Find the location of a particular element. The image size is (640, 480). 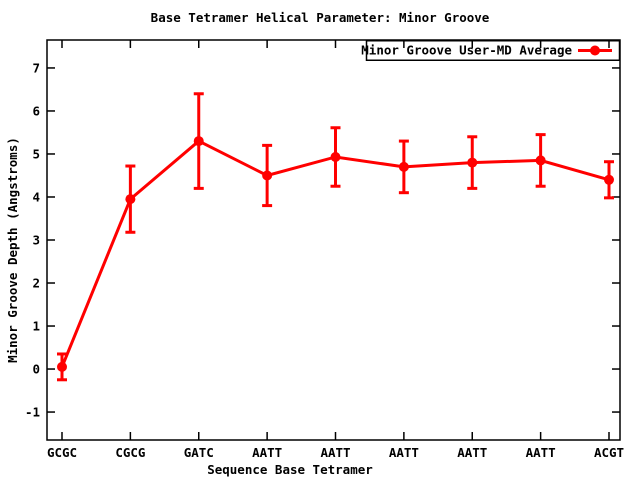

legend-box is located at coordinates (493, 50).